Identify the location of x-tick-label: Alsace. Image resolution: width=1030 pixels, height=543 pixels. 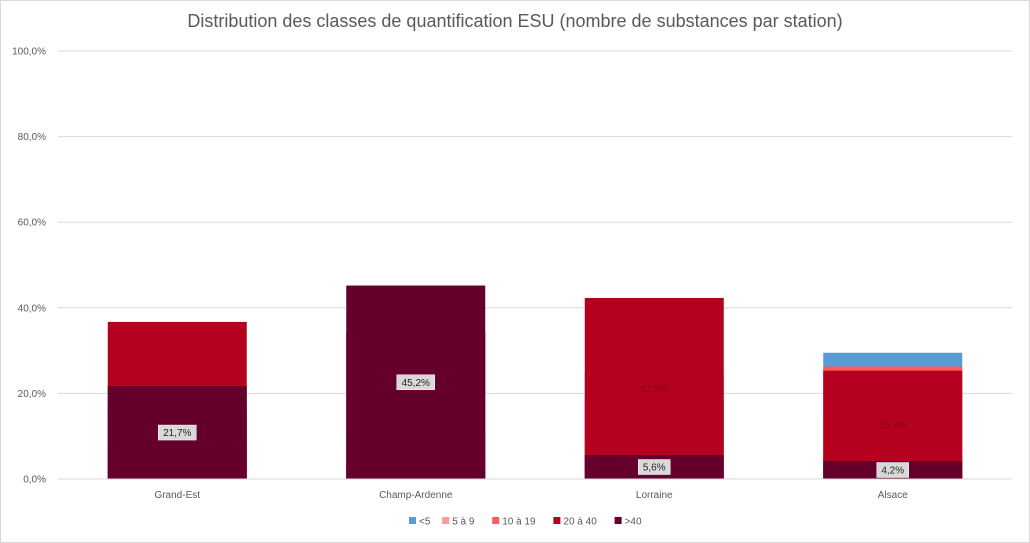
(893, 495).